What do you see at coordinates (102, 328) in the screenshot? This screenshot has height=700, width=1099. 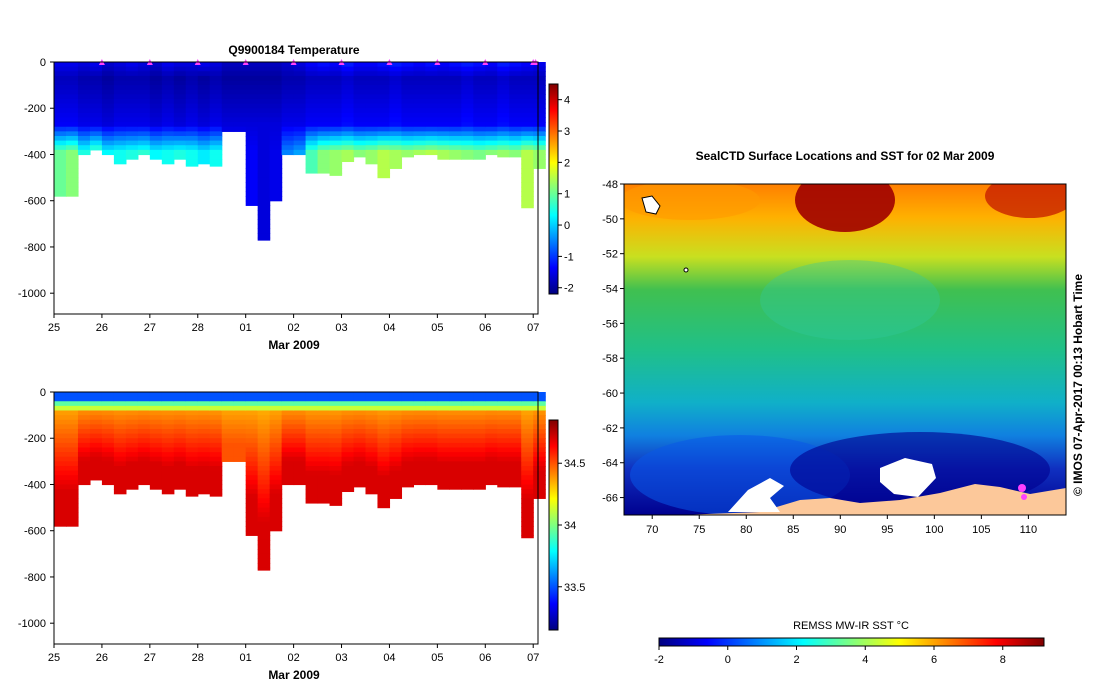 I see `temperature-x-tick-label: 26` at bounding box center [102, 328].